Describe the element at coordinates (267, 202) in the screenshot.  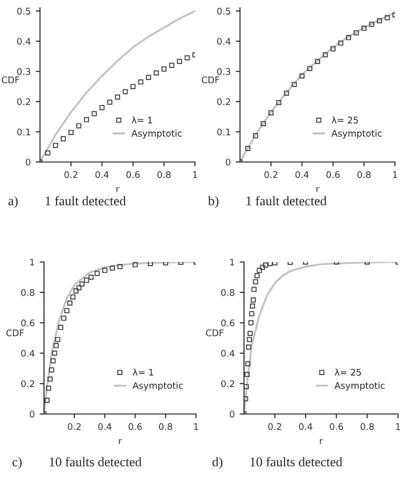
I see `text: b) 1 fault detected` at that location.